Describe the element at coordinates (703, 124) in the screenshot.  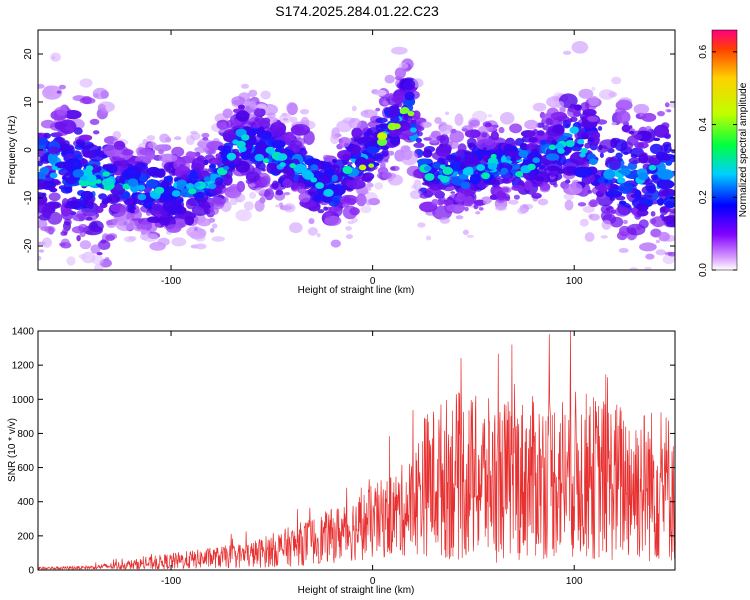
I see `colorbar-tick-label: 0.4` at that location.